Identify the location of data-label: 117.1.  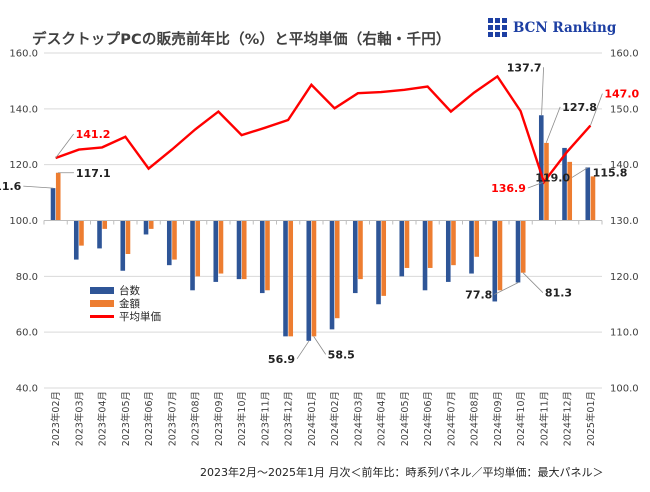
(93, 173).